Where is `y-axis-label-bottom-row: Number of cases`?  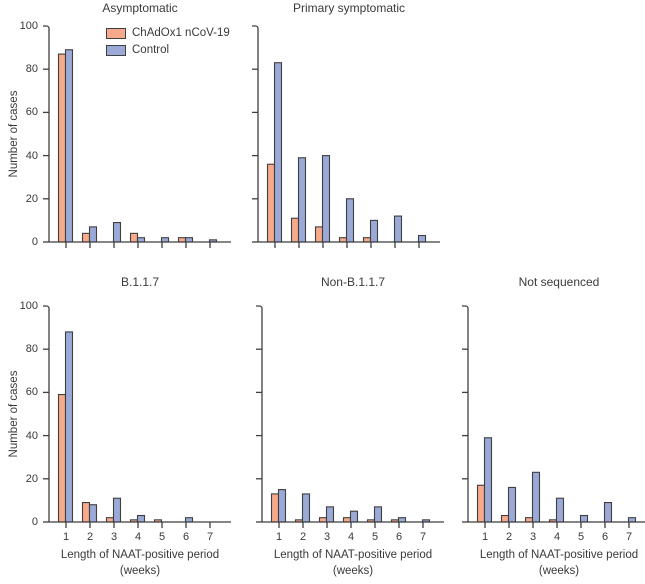 y-axis-label-bottom-row: Number of cases is located at coordinates (14, 414).